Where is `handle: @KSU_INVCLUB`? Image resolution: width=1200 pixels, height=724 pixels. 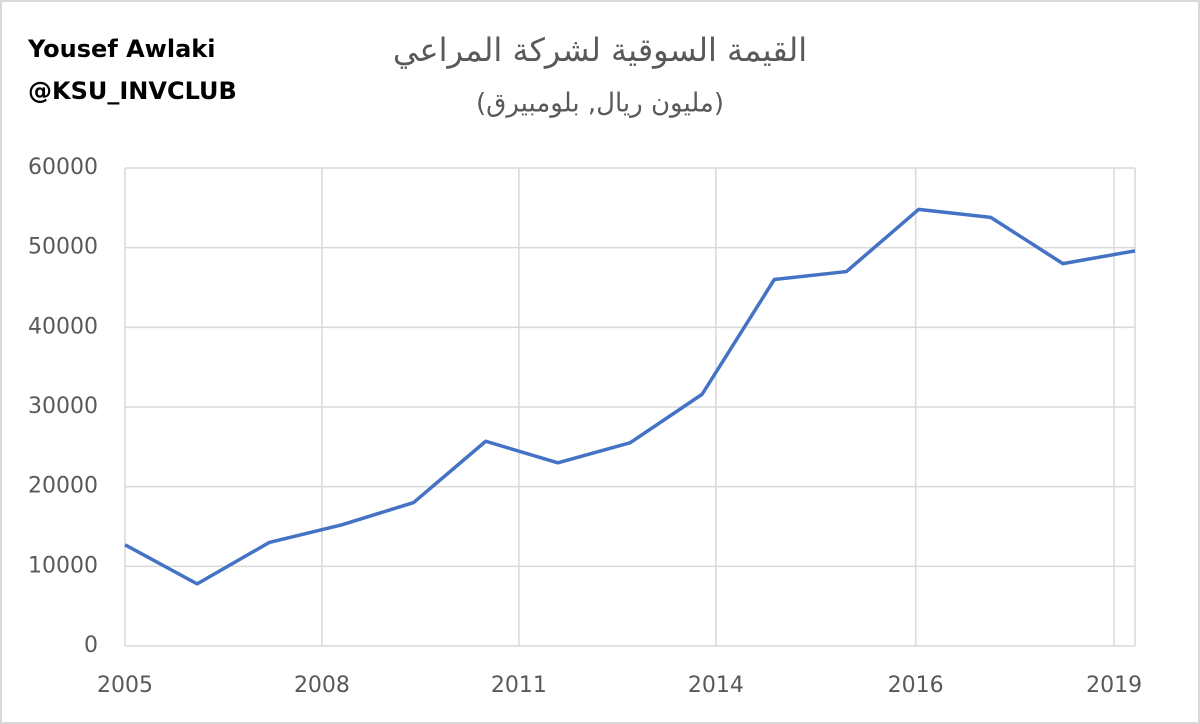 handle: @KSU_INVCLUB is located at coordinates (132, 91).